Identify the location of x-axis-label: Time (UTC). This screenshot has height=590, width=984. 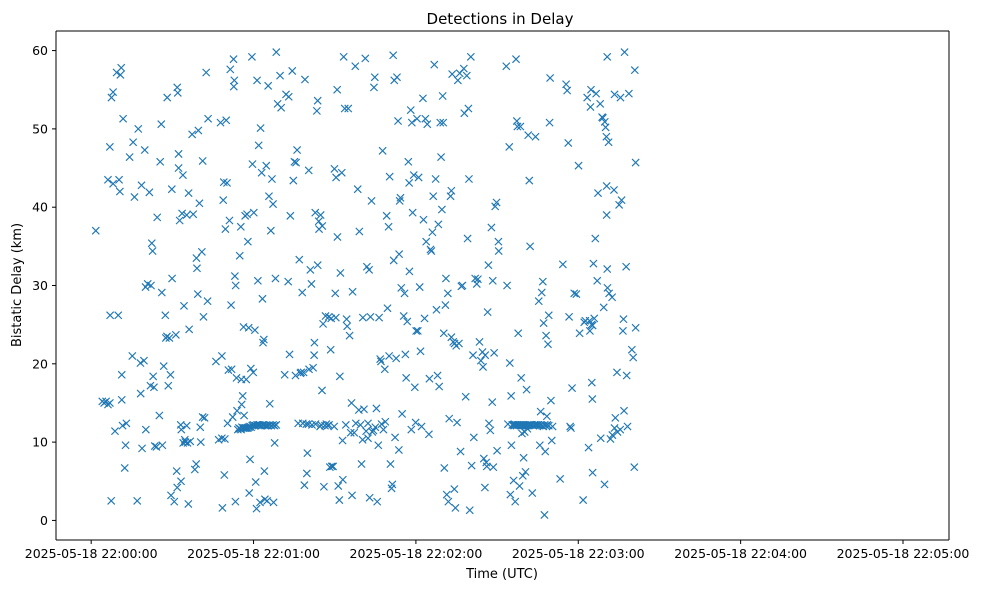
(501, 574).